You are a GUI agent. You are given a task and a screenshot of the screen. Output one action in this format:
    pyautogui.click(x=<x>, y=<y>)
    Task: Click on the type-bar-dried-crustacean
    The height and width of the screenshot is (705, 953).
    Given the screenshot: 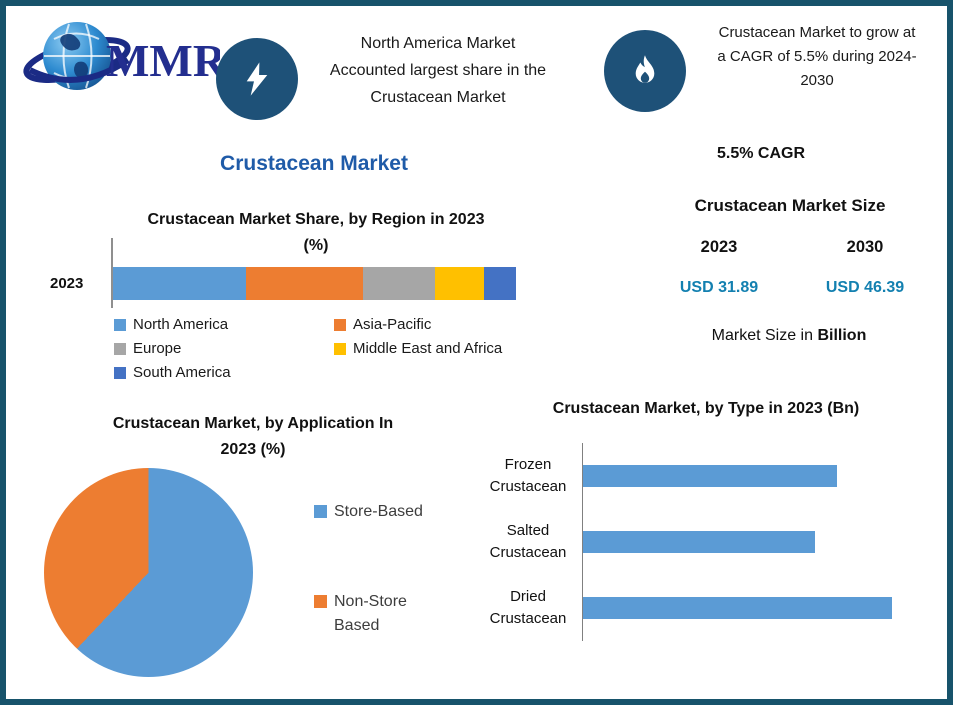 What is the action you would take?
    pyautogui.click(x=738, y=608)
    